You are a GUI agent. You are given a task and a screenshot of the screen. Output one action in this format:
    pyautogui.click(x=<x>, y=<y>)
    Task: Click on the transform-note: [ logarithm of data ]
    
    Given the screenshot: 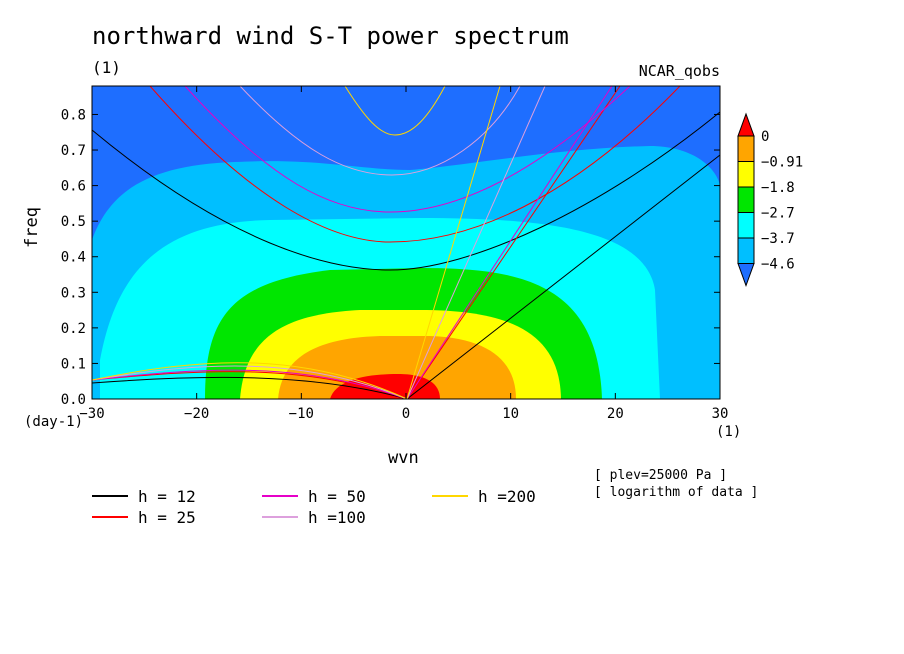 What is the action you would take?
    pyautogui.click(x=676, y=492)
    